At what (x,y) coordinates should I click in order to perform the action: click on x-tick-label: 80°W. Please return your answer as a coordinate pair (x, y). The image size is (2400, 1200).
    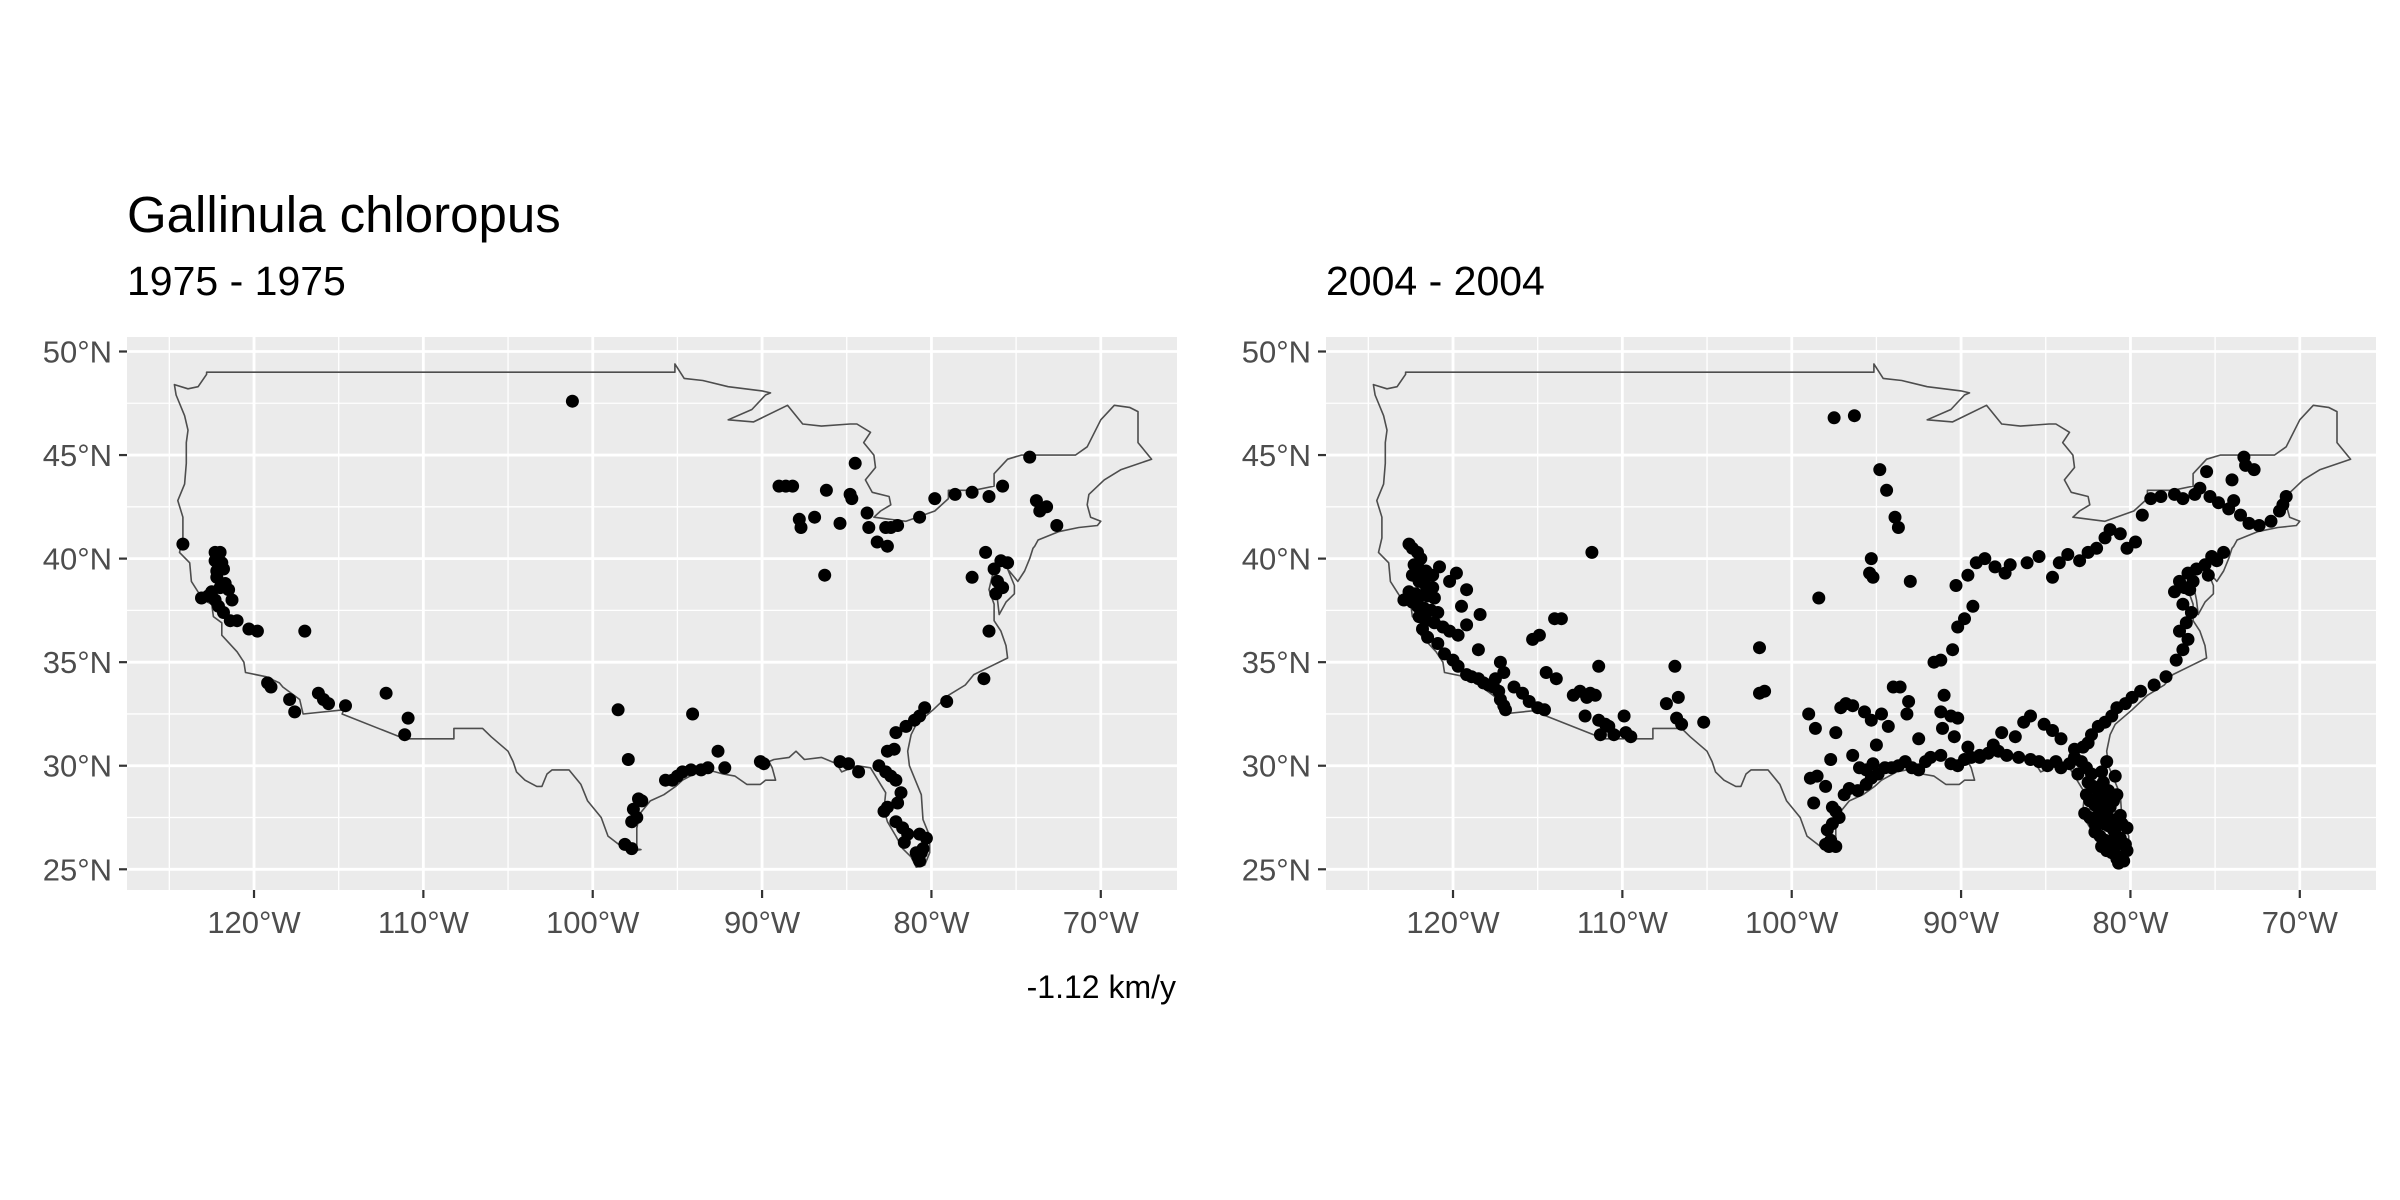
    Looking at the image, I should click on (2130, 922).